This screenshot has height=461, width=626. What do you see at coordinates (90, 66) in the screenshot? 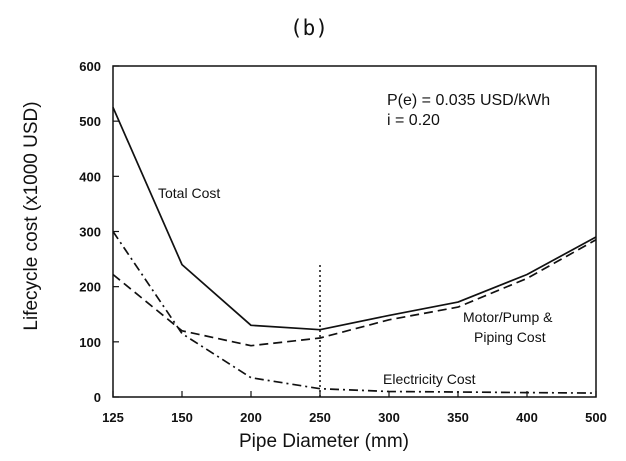
I see `y-tick-label: 600` at bounding box center [90, 66].